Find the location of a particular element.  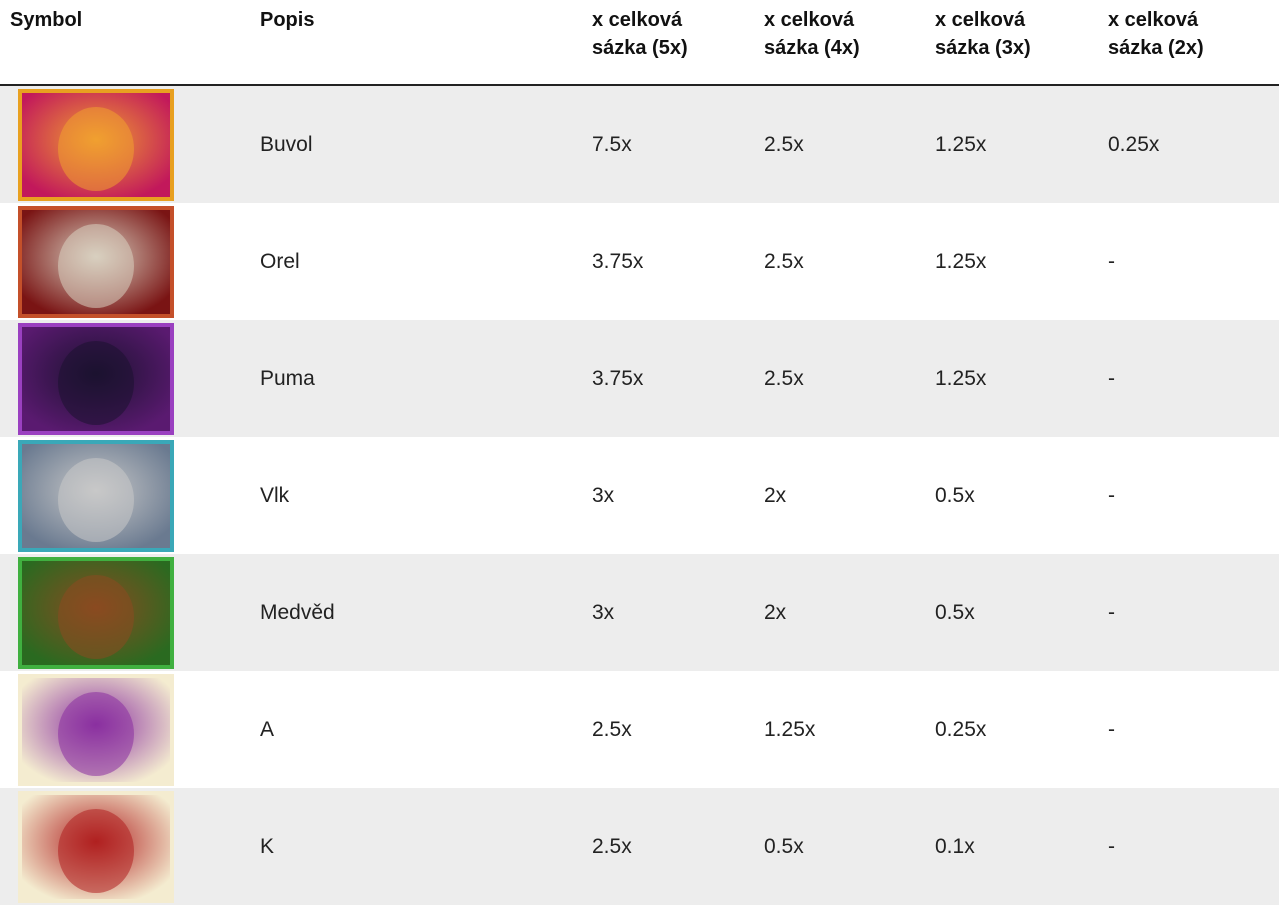

column-header: x celková sázka (5x) is located at coordinates (678, 43).